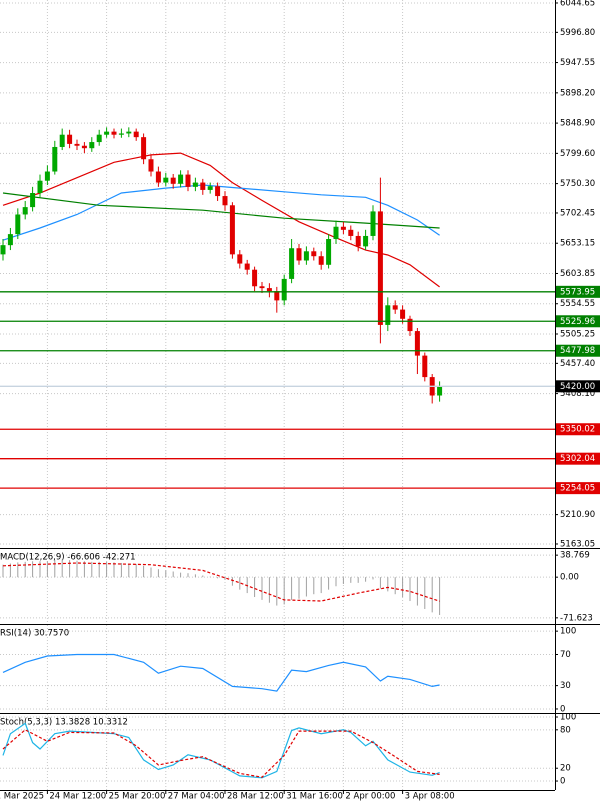 This screenshot has width=600, height=802. What do you see at coordinates (577, 515) in the screenshot?
I see `y-tick-label: 5210.90` at bounding box center [577, 515].